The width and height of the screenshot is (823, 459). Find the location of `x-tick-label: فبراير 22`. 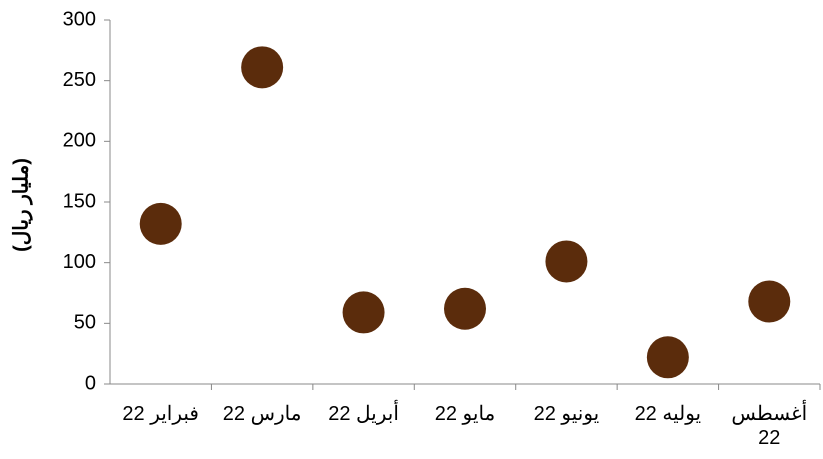

x-tick-label: فبراير 22 is located at coordinates (160, 414).